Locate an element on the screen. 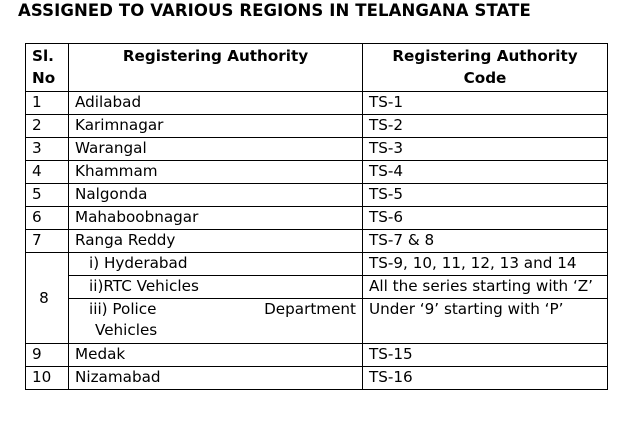  authority-cell: iii) Police Department Vehicles is located at coordinates (215, 321).